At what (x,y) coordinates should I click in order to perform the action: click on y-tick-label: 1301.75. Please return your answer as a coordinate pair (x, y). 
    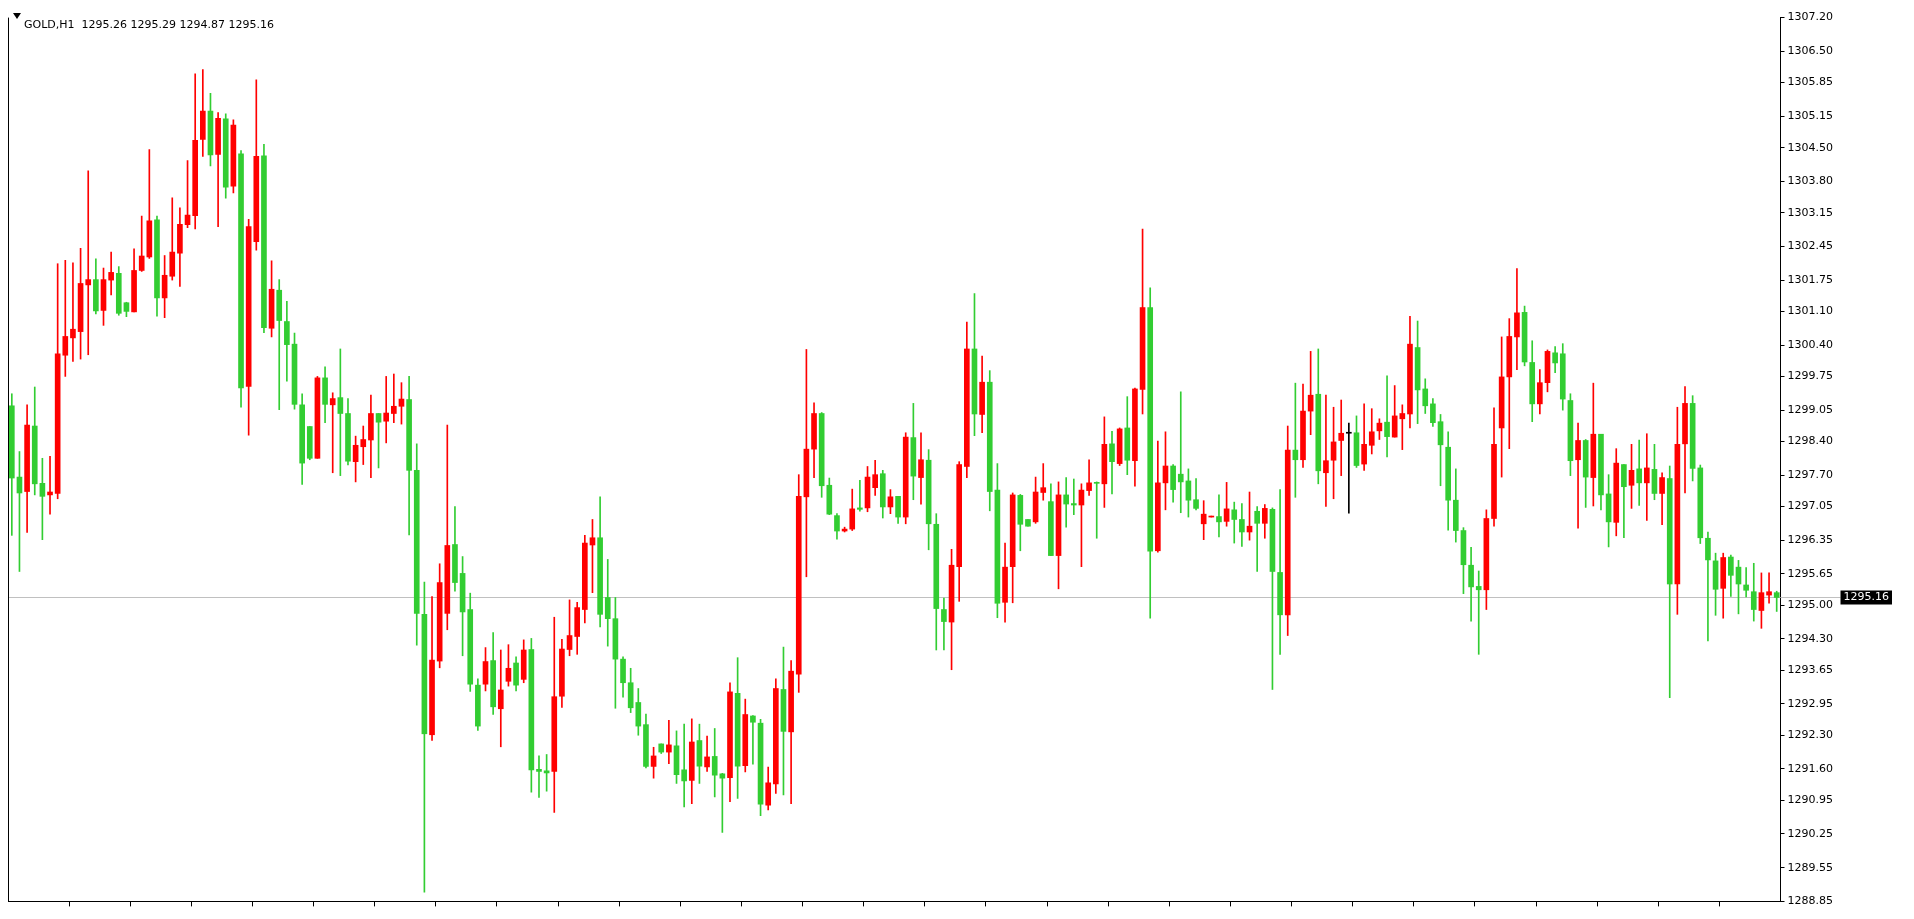
    Looking at the image, I should click on (1810, 279).